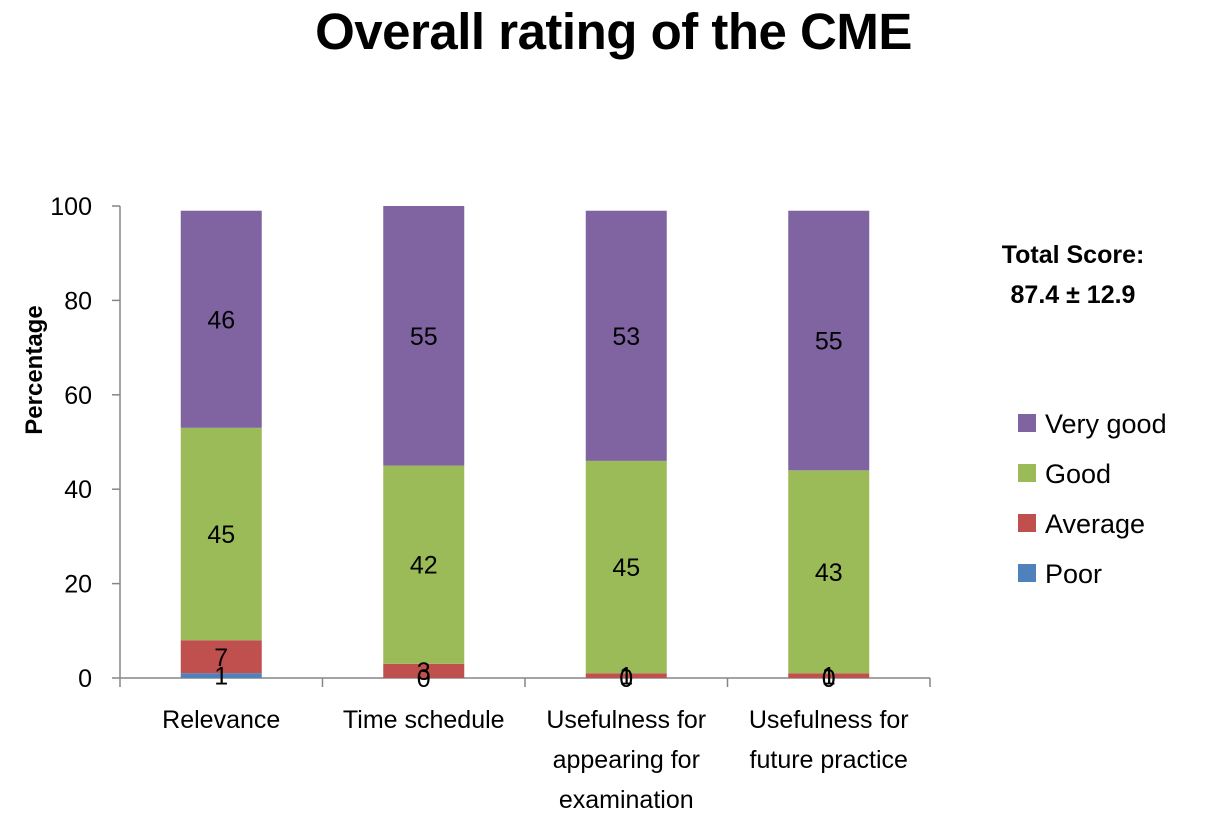 This screenshot has height=830, width=1207. Describe the element at coordinates (78, 301) in the screenshot. I see `y-tick-label: 80` at that location.